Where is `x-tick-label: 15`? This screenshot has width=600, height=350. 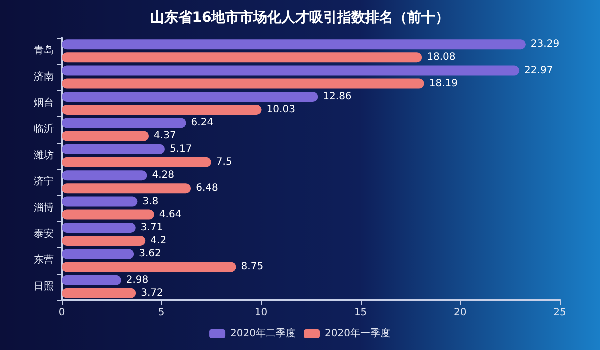 x-tick-label: 15 is located at coordinates (361, 313).